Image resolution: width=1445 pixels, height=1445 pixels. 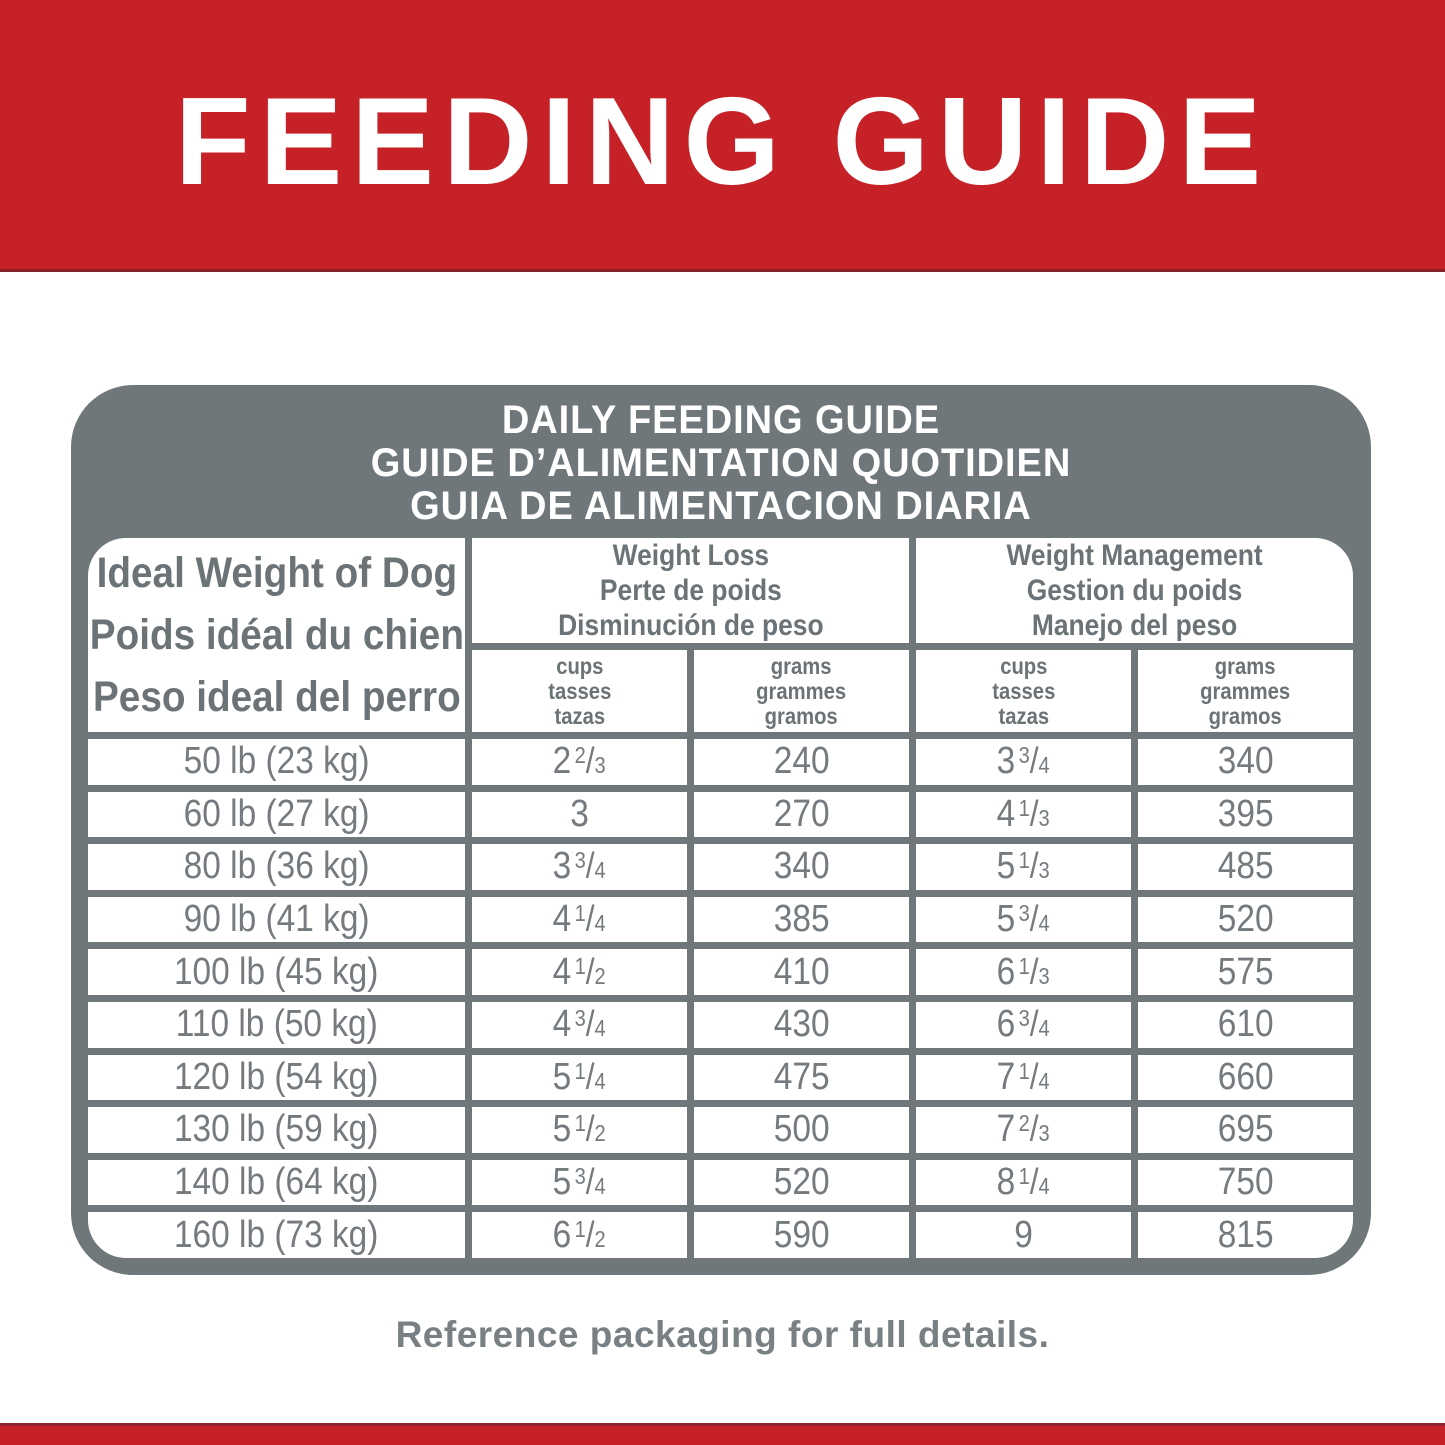 What do you see at coordinates (1023, 972) in the screenshot?
I see `weight-management-cups-cell: 6 1/3` at bounding box center [1023, 972].